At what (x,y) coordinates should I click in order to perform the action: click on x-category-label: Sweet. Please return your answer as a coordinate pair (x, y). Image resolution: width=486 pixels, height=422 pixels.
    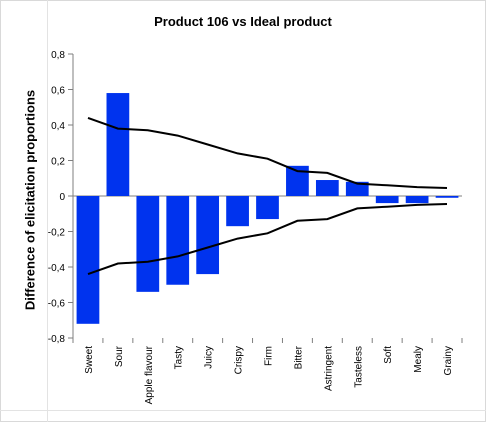
    Looking at the image, I should click on (89, 360).